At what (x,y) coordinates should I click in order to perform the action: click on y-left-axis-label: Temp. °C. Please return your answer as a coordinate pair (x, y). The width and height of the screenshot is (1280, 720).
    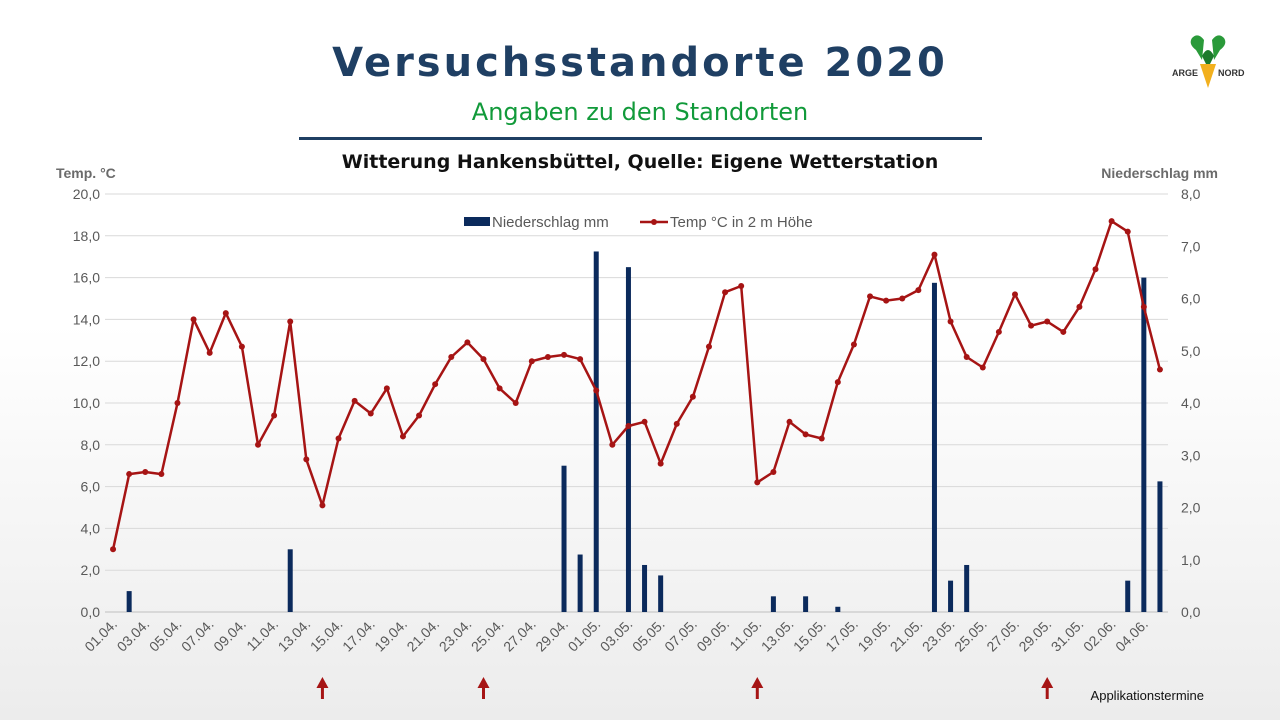
    Looking at the image, I should click on (86, 173).